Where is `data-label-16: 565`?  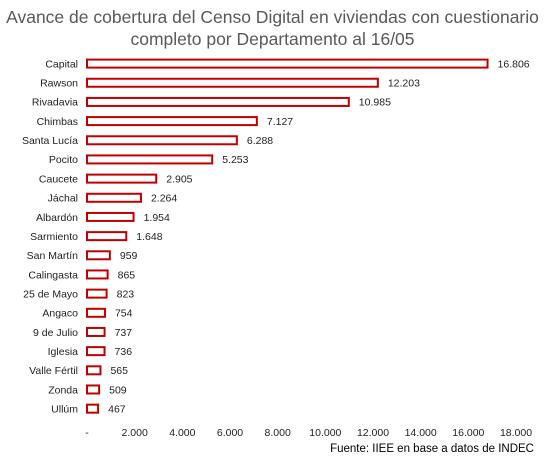 data-label-16: 565 is located at coordinates (119, 371).